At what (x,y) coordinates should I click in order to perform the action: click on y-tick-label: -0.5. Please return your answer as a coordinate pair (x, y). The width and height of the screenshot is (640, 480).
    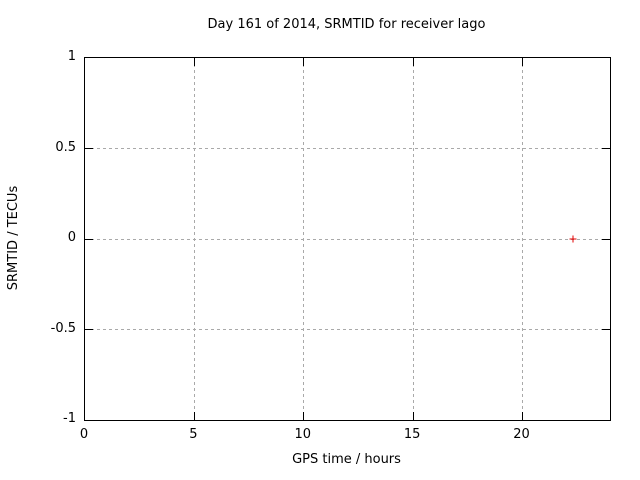
    Looking at the image, I should click on (63, 328).